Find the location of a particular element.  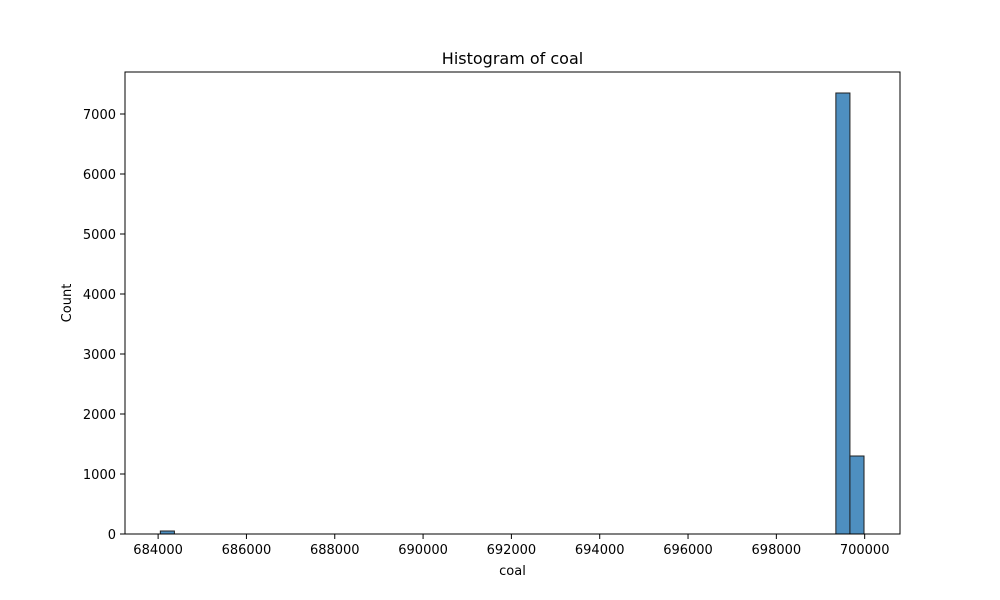

x-tick-label: 696000 is located at coordinates (688, 550).